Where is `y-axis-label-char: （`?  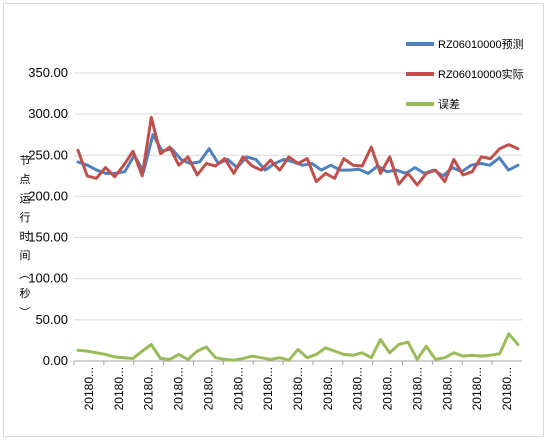 y-axis-label-char: （ is located at coordinates (24, 274).